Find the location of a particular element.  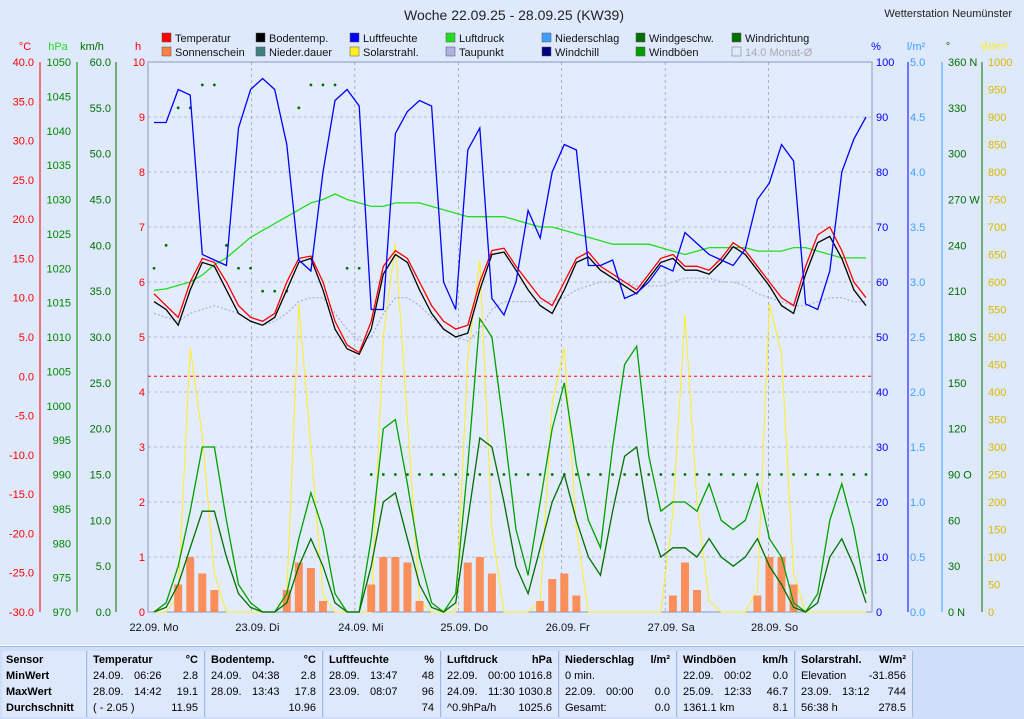

x-axis-label: 22.09. Mo is located at coordinates (154, 628).